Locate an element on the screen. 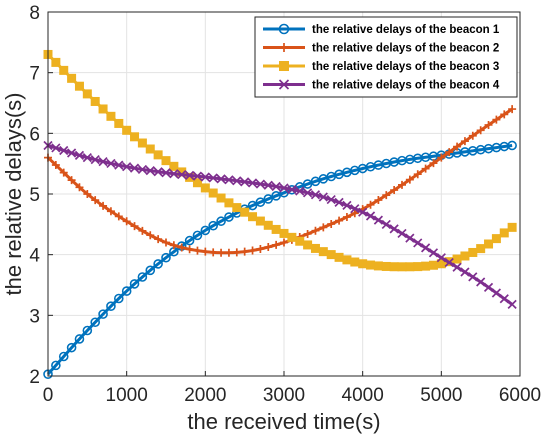  x-tick-label: 5000 is located at coordinates (441, 395).